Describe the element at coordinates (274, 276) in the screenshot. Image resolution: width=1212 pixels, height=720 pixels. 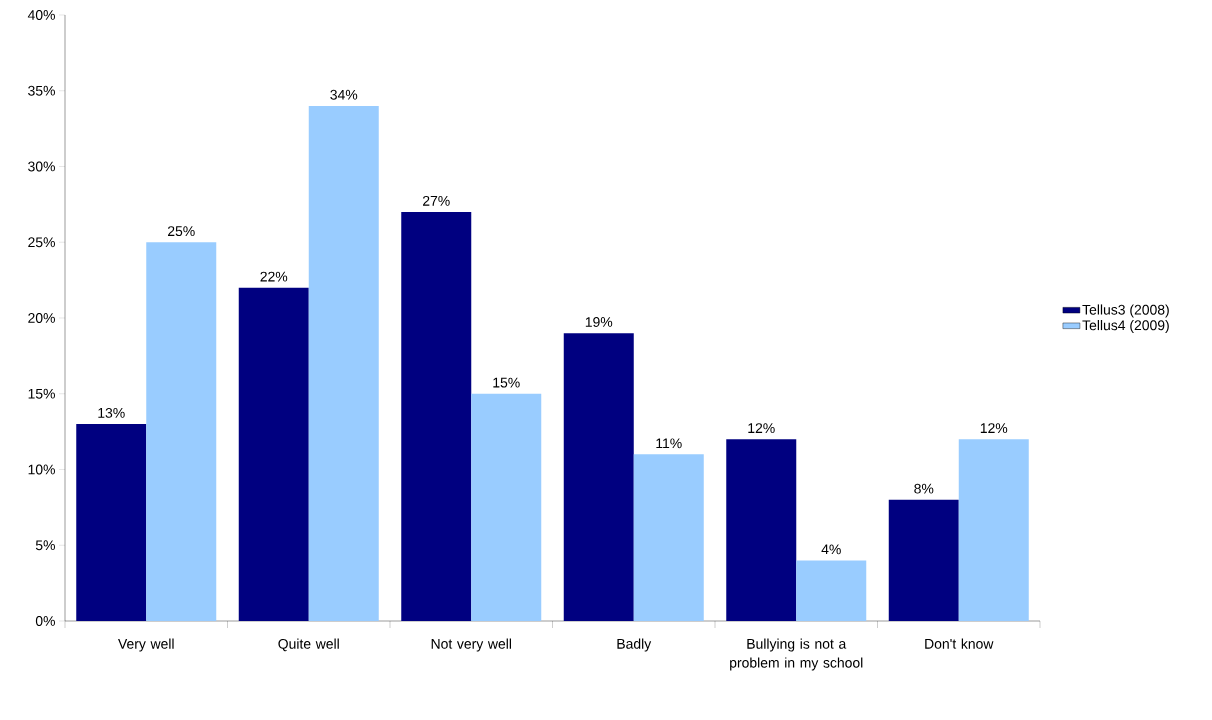
I see `data-label: 22%` at that location.